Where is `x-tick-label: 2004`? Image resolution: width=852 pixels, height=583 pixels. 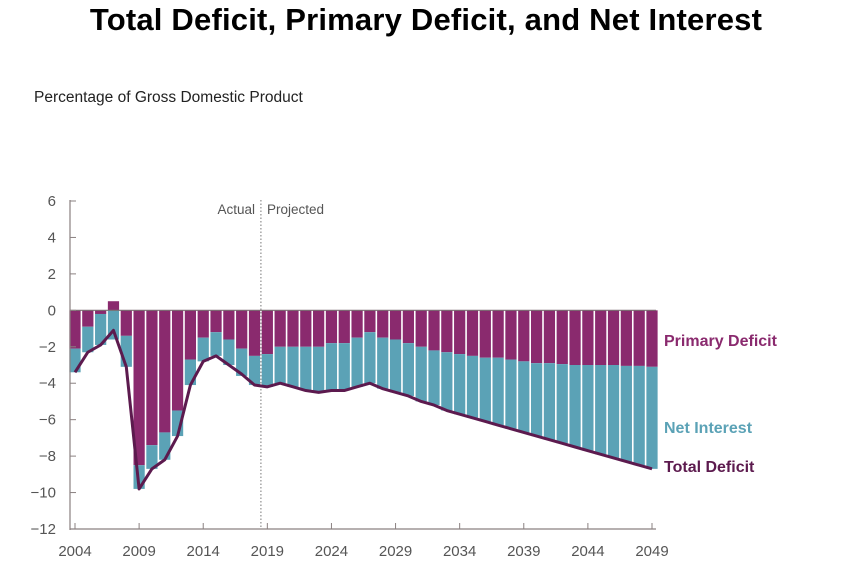
x-tick-label: 2004 is located at coordinates (74, 551).